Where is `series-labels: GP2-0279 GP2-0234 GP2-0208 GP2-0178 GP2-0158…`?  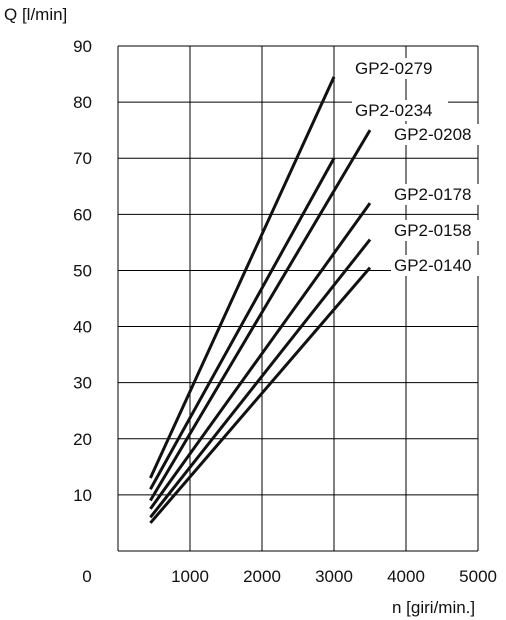 series-labels: GP2-0279 GP2-0234 GP2-0208 GP2-0178 GP2-0158… is located at coordinates (419, 167).